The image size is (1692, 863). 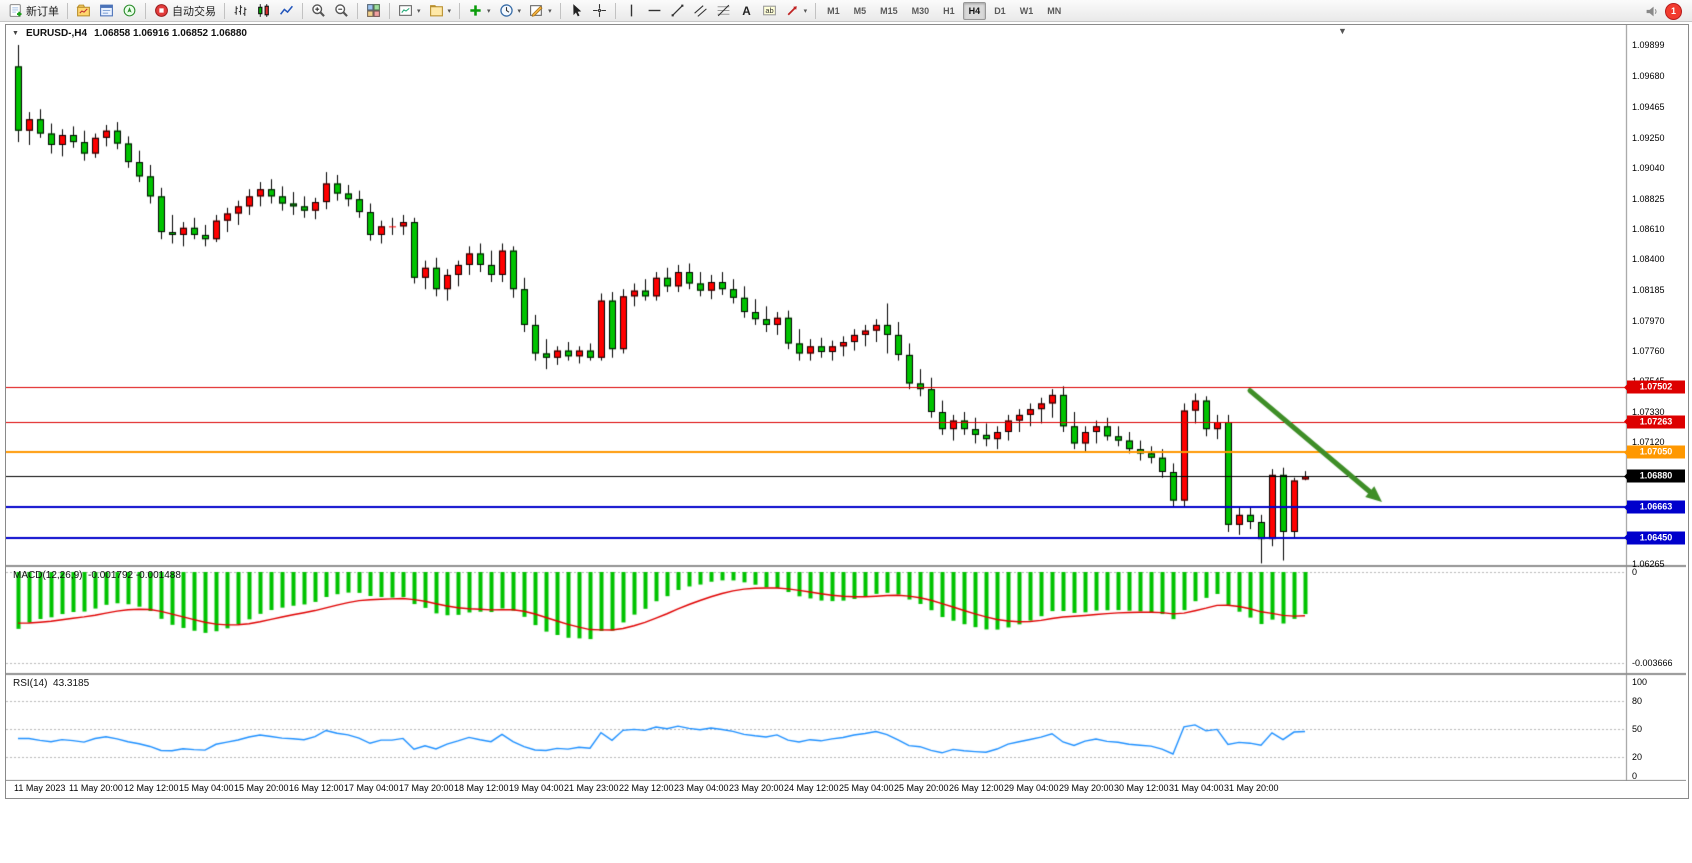 What do you see at coordinates (475, 10) in the screenshot?
I see `indicators-icon` at bounding box center [475, 10].